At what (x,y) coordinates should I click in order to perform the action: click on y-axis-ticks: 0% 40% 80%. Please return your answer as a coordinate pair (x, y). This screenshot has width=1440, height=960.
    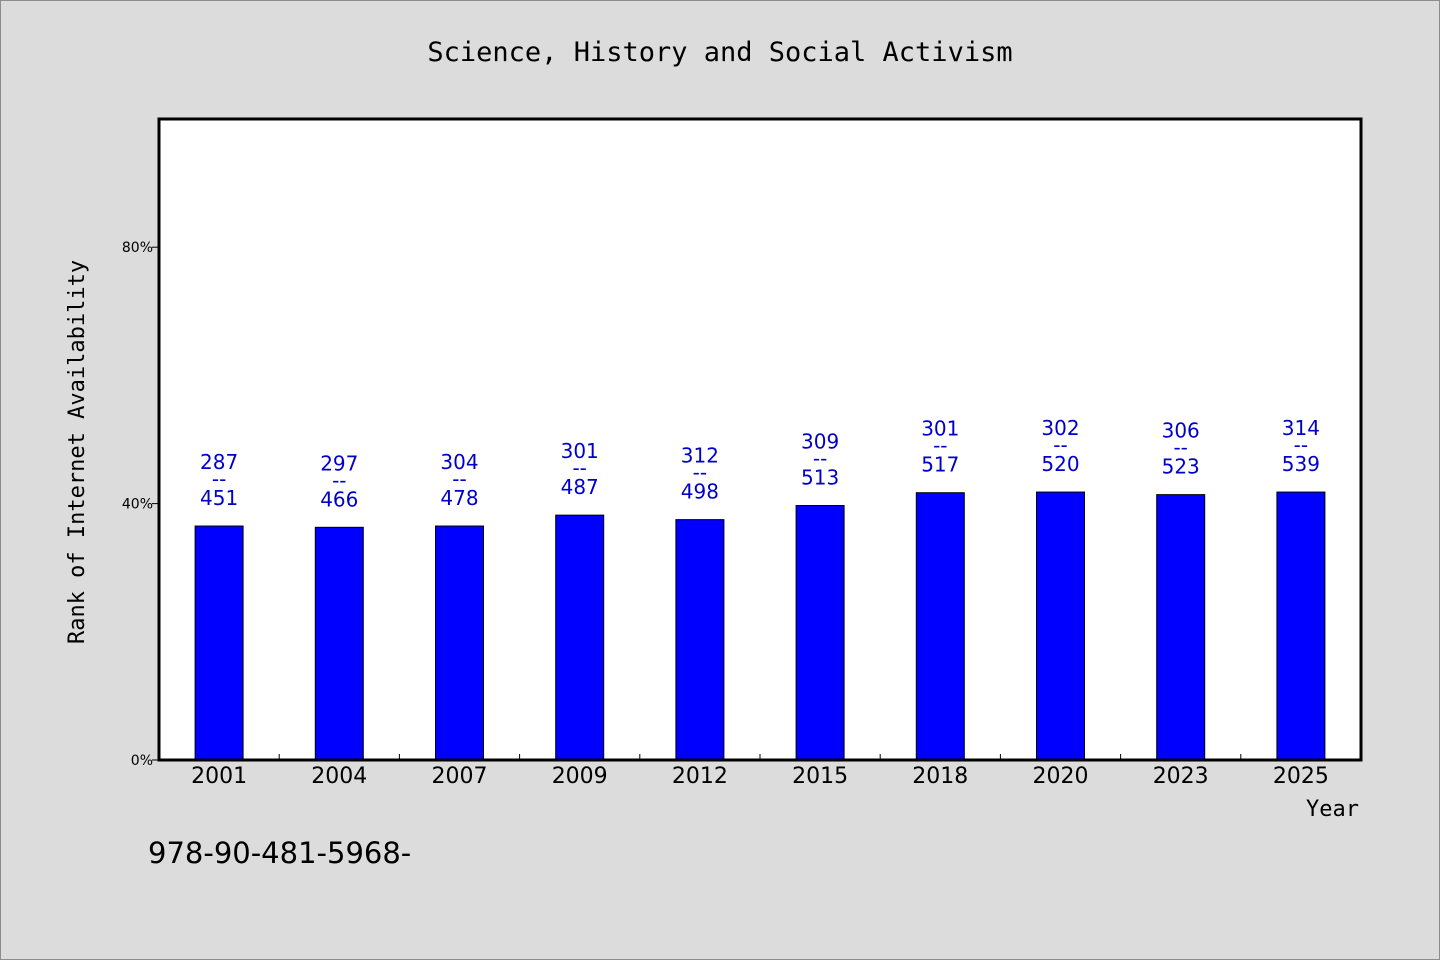
    Looking at the image, I should click on (140, 504).